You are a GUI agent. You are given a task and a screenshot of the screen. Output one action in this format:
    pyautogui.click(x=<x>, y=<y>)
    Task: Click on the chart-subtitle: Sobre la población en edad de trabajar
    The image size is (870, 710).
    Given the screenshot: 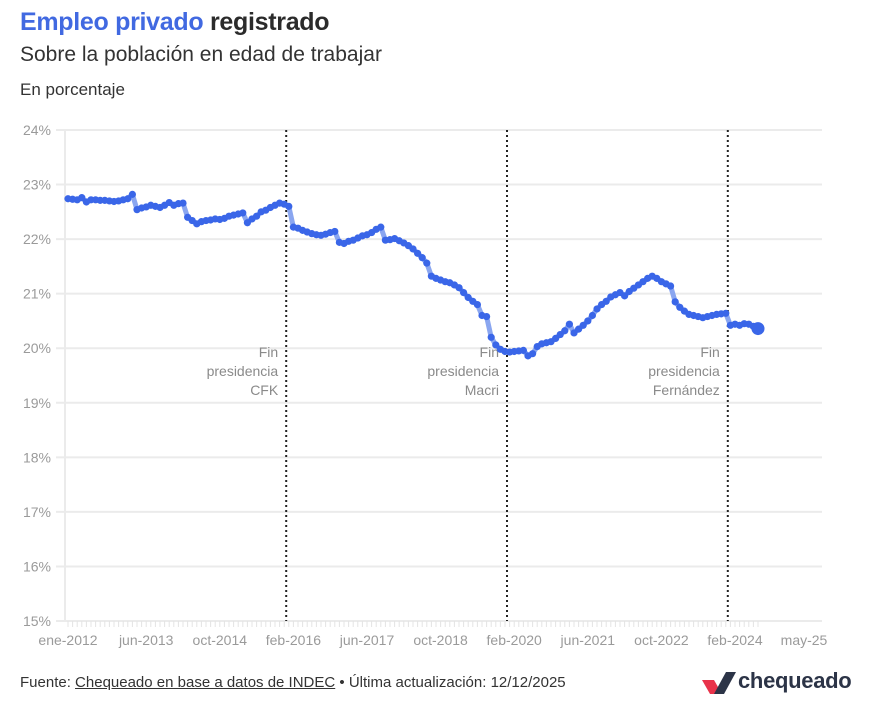 What is the action you would take?
    pyautogui.click(x=201, y=54)
    